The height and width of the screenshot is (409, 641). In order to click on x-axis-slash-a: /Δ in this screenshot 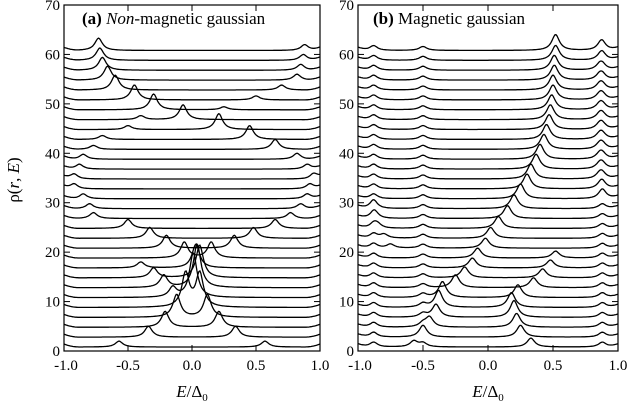, I will do `click(195, 391)`.